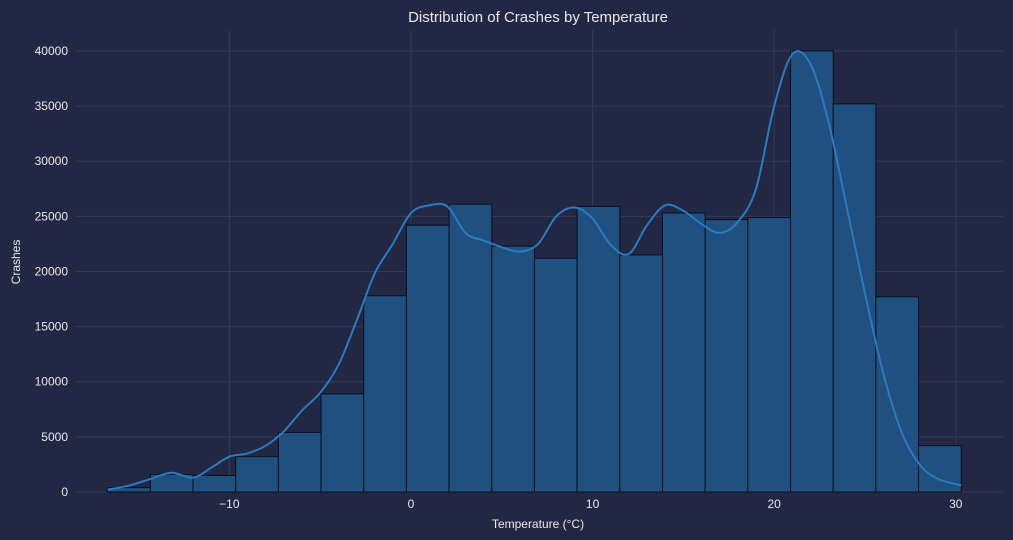  What do you see at coordinates (229, 504) in the screenshot?
I see `x-tick-label: −10` at bounding box center [229, 504].